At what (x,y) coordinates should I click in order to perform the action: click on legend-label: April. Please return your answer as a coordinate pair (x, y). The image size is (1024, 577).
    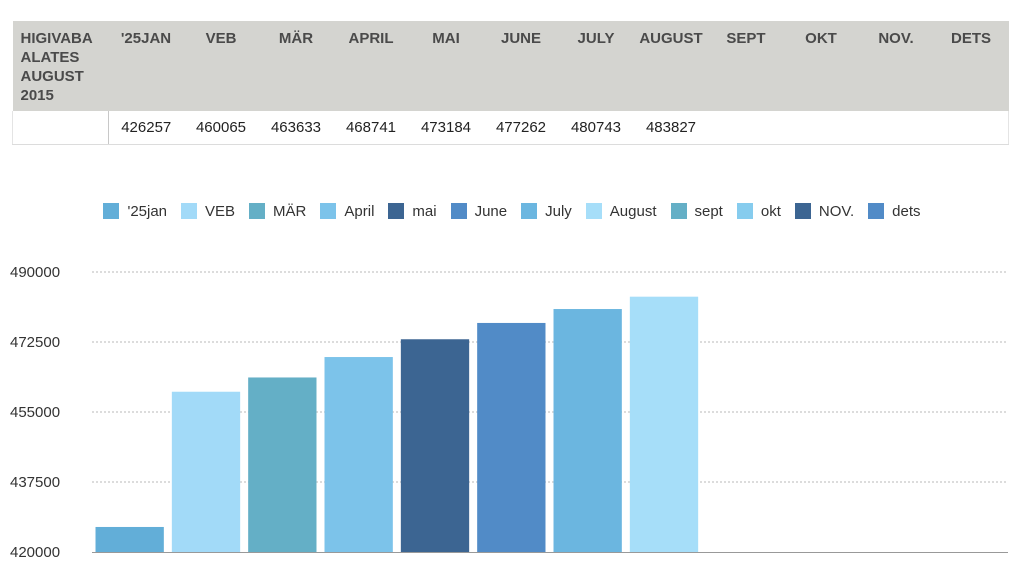
    Looking at the image, I should click on (359, 211).